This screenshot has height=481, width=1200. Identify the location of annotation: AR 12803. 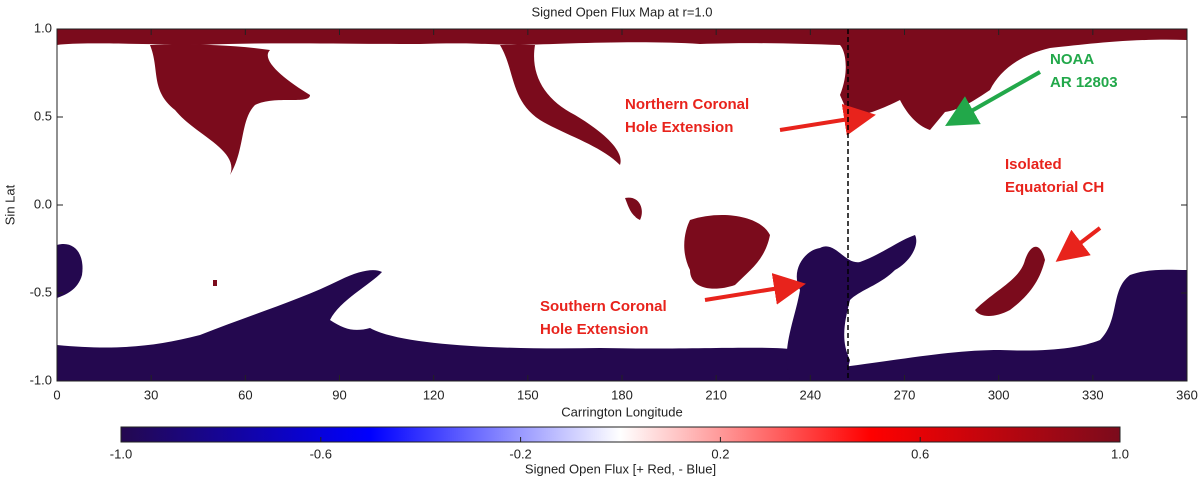
(1084, 82).